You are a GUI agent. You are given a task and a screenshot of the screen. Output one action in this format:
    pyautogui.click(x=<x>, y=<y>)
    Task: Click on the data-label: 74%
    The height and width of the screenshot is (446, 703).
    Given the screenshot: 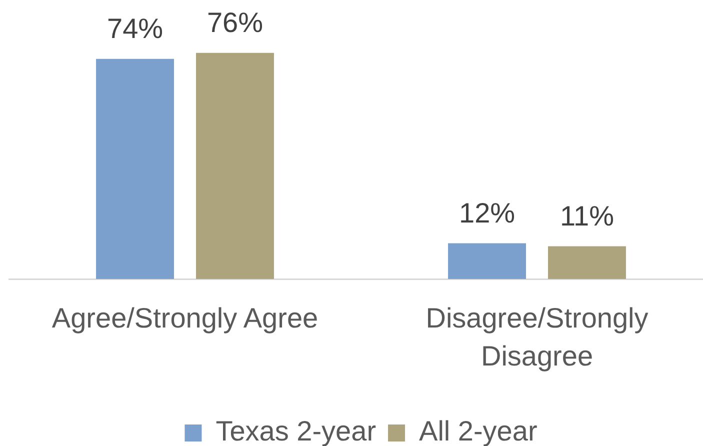 What is the action you would take?
    pyautogui.click(x=135, y=28)
    